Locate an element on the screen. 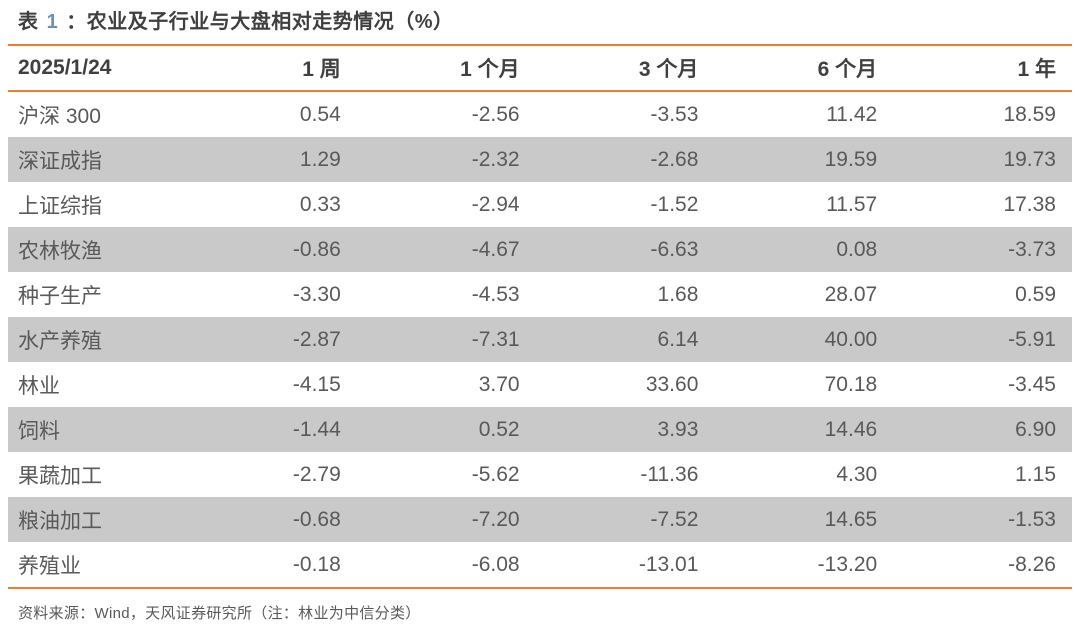 Image resolution: width=1080 pixels, height=630 pixels. cell-value: 6.90 is located at coordinates (1035, 429).